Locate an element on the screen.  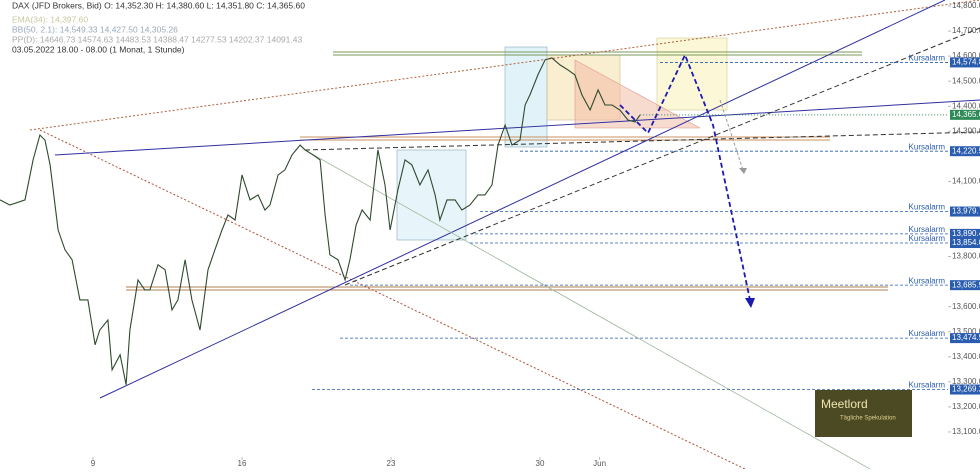
y-tick-label: 14,400.00 is located at coordinates (966, 105).